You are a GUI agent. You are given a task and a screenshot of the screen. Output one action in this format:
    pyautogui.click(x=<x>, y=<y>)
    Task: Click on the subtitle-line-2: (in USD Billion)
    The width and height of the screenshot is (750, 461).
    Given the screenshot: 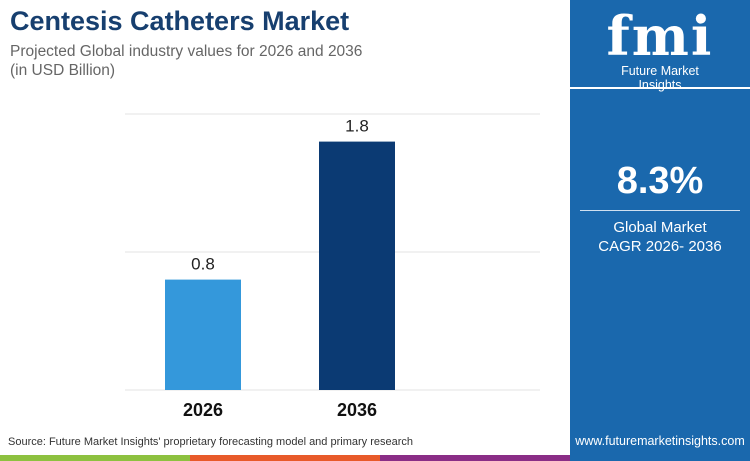 What is the action you would take?
    pyautogui.click(x=63, y=70)
    